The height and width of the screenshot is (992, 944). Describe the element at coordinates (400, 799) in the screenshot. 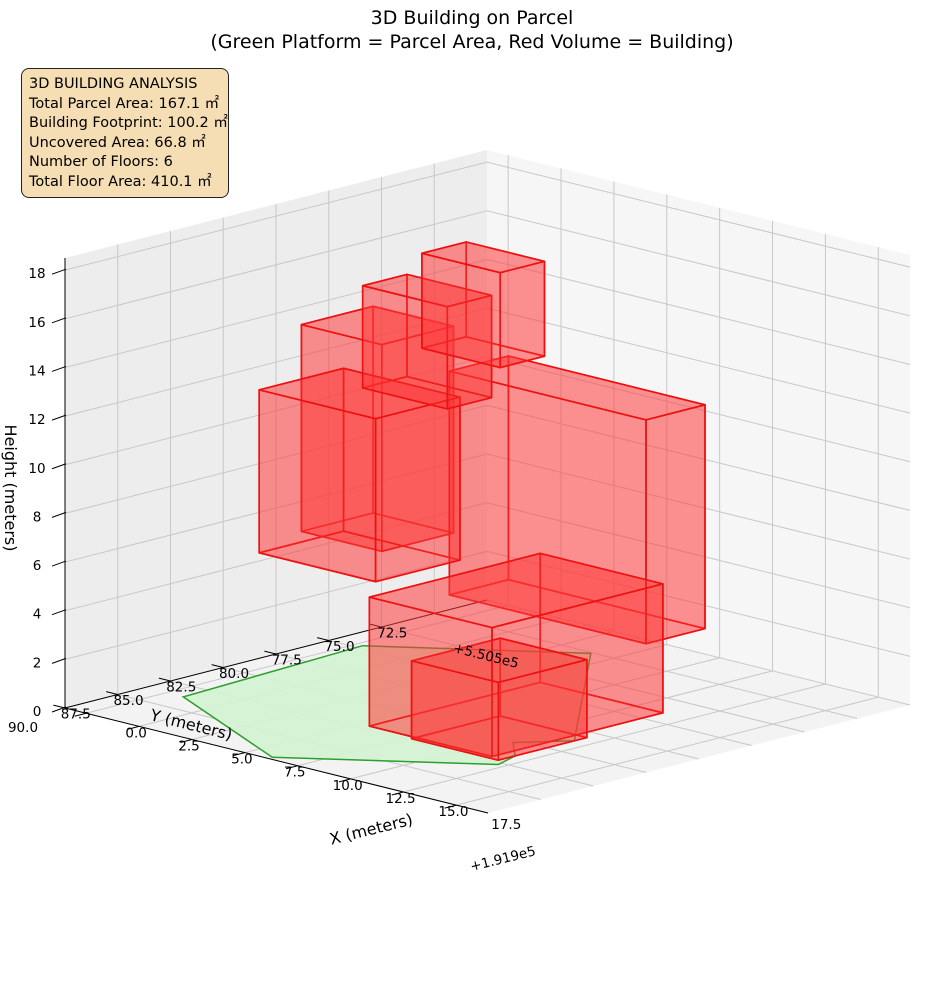

I see `x-tick-label: 12.5` at that location.